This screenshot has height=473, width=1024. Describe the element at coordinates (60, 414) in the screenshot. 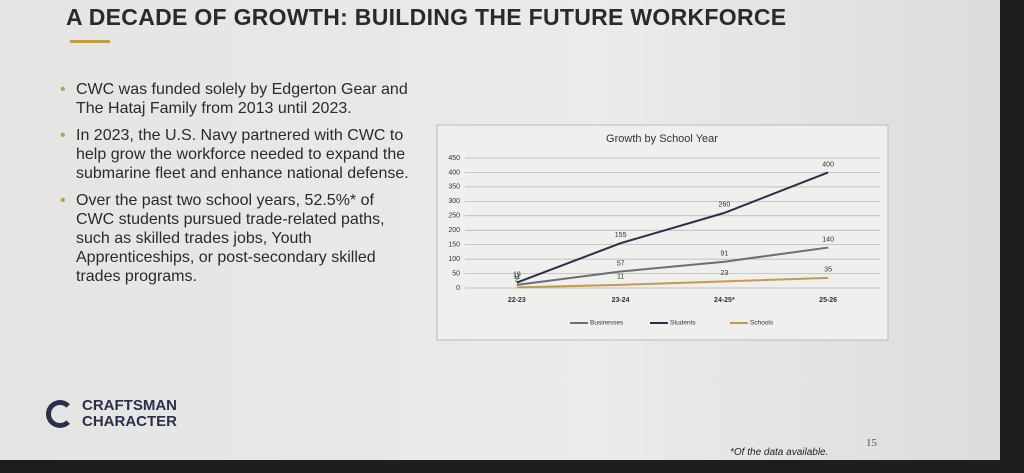

I see `logo-icon` at that location.